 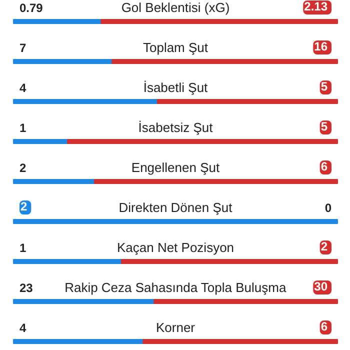 I want to click on data-label: 7, so click(x=23, y=48).